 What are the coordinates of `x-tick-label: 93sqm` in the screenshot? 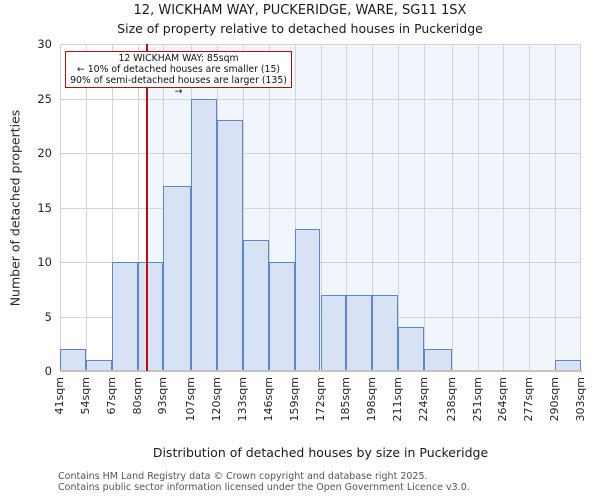 It's located at (163, 396).